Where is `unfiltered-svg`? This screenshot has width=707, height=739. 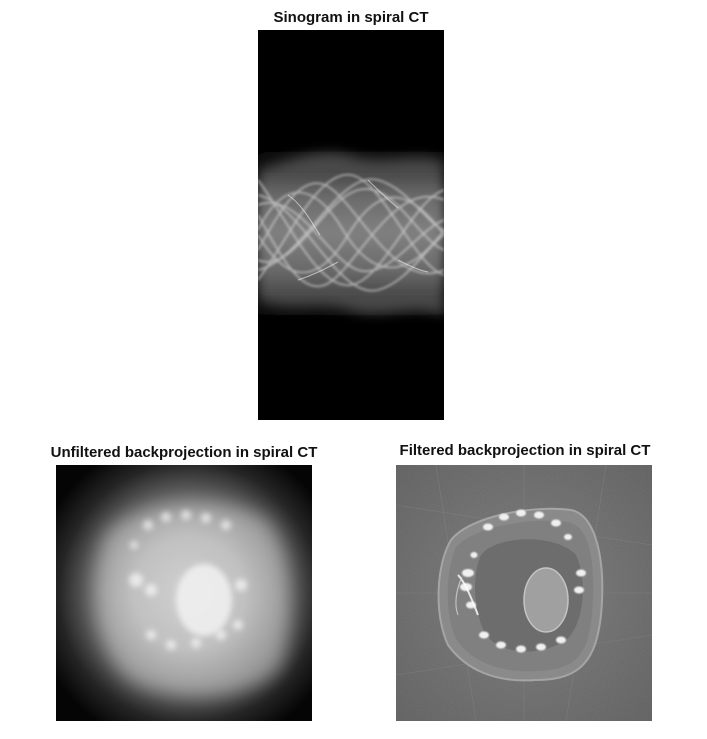
unfiltered-svg is located at coordinates (184, 593).